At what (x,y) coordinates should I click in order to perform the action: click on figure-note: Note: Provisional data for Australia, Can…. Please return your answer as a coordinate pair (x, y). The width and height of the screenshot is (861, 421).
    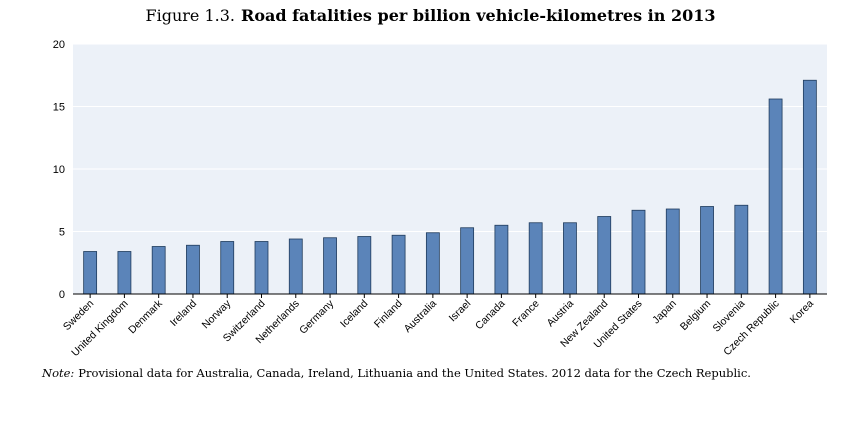
    Looking at the image, I should click on (396, 373).